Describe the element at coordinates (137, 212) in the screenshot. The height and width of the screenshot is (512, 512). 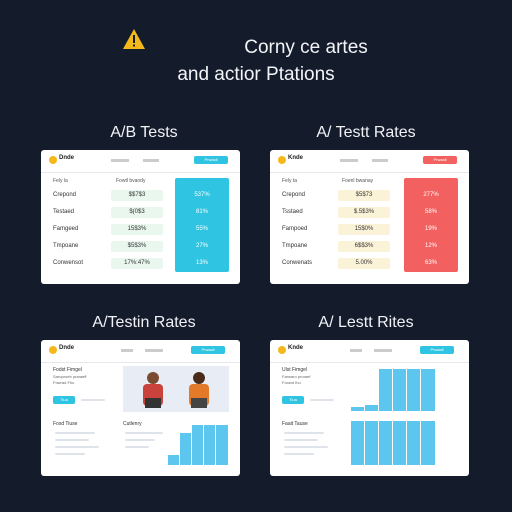
I see `value-pill: $(0$3` at that location.